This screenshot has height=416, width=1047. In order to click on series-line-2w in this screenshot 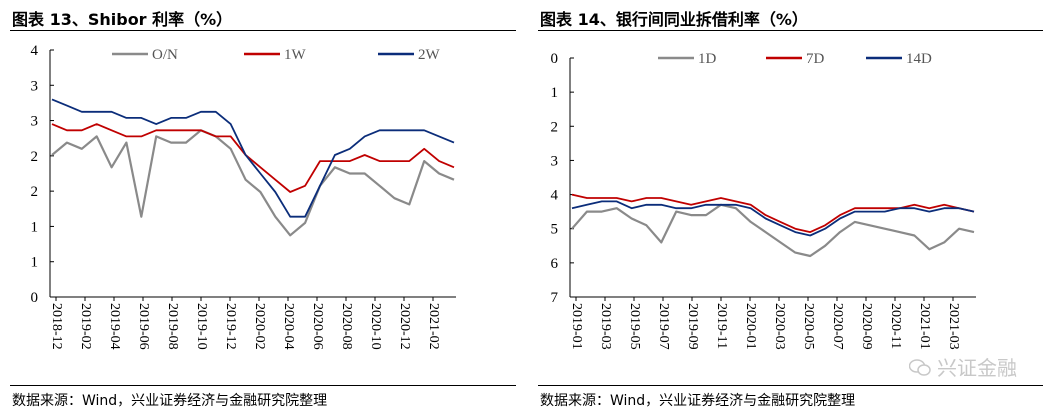, I will do `click(253, 158)`.